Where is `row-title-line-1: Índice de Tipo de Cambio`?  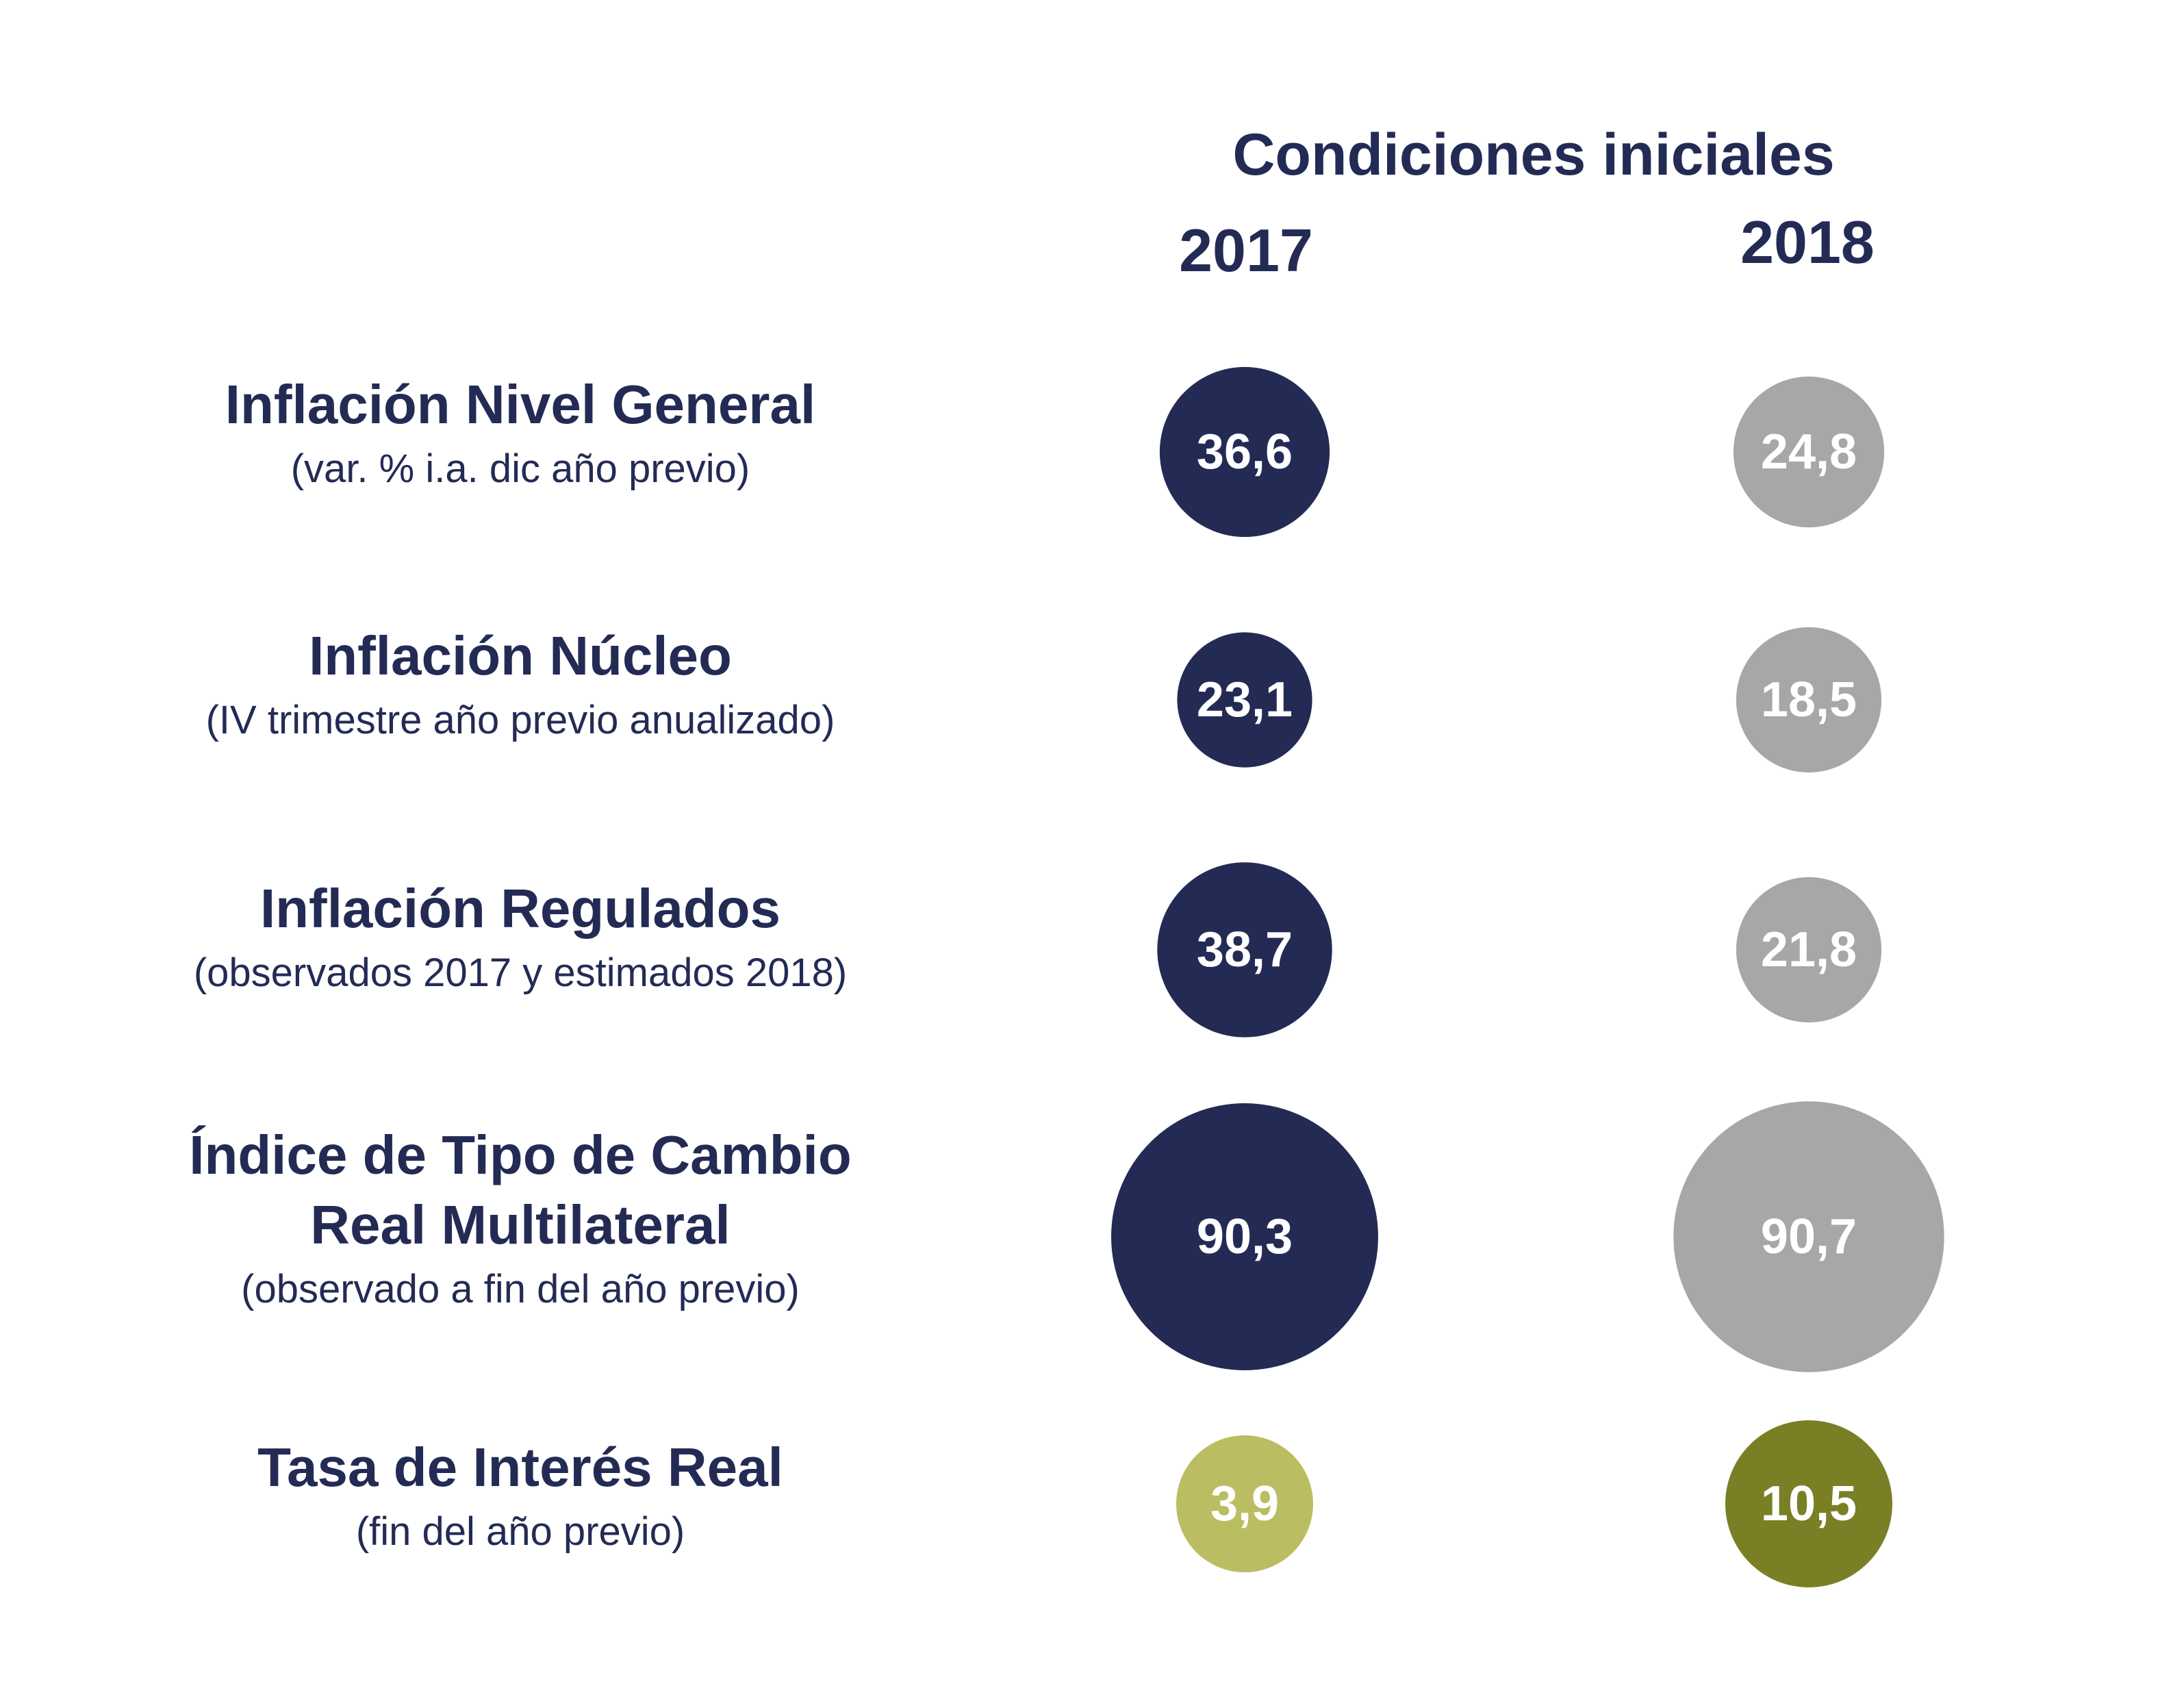 row-title-line-1: Índice de Tipo de Cambio is located at coordinates (520, 1154).